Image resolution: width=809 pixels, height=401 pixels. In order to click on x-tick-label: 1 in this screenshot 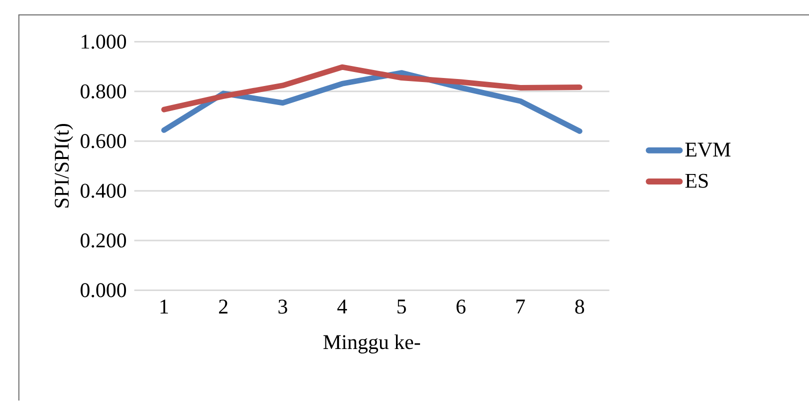, I will do `click(164, 307)`.